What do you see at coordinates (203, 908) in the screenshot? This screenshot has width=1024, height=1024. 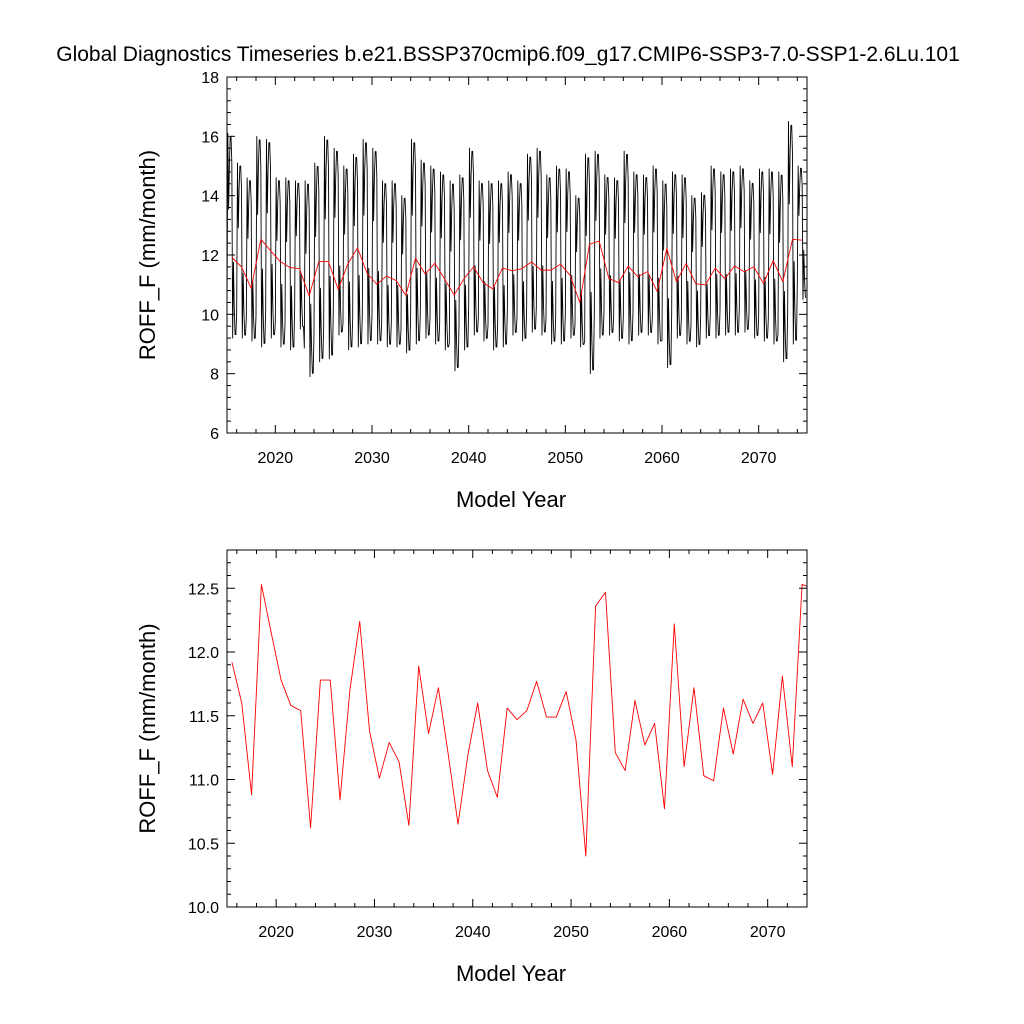 I see `y-tick-label: 10.0` at bounding box center [203, 908].